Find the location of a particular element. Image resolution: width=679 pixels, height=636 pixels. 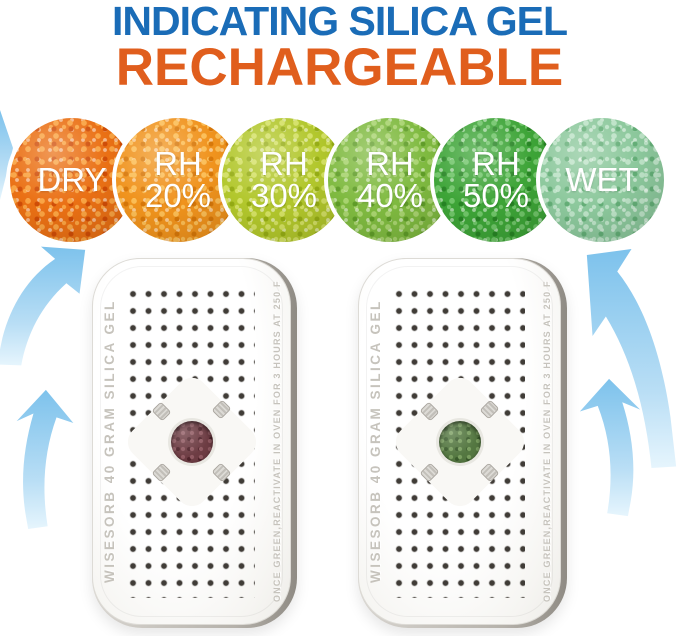

airflow-arrow-left-top-icon is located at coordinates (43, 306).